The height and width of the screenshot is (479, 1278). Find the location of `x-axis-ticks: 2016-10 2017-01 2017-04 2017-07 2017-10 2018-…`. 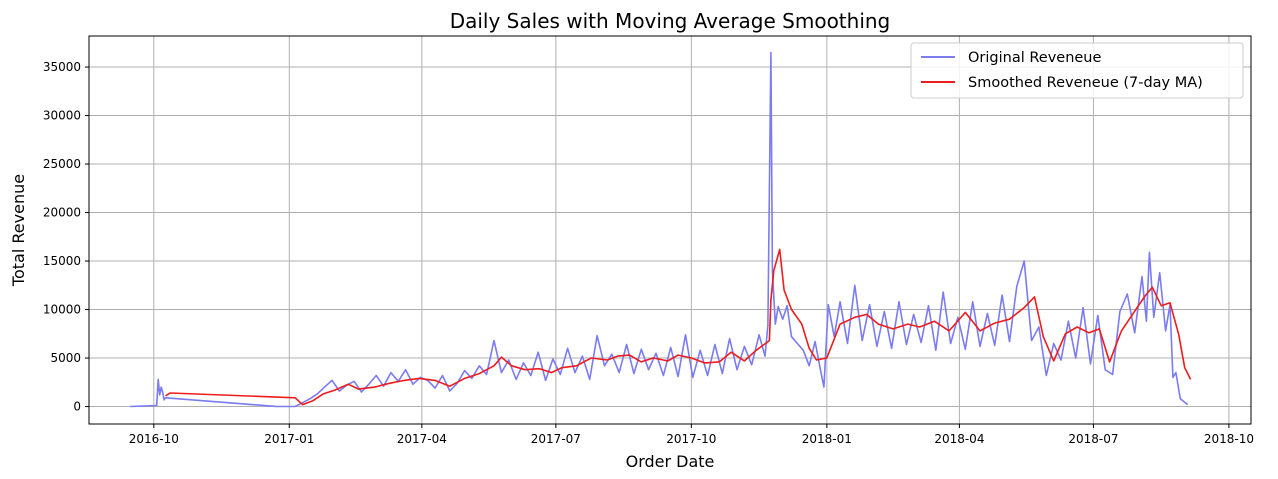

x-axis-ticks: 2016-10 2017-01 2017-04 2017-07 2017-10 2018-… is located at coordinates (691, 435).